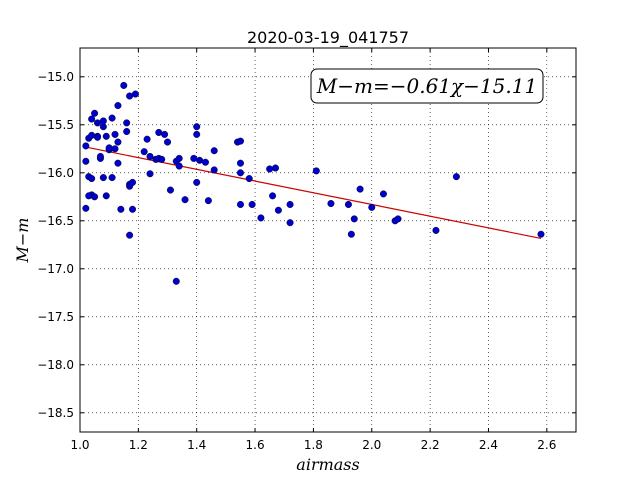 Image resolution: width=640 pixels, height=485 pixels. I want to click on annotation-text: M−m=−0.61χ−15.11, so click(426, 86).